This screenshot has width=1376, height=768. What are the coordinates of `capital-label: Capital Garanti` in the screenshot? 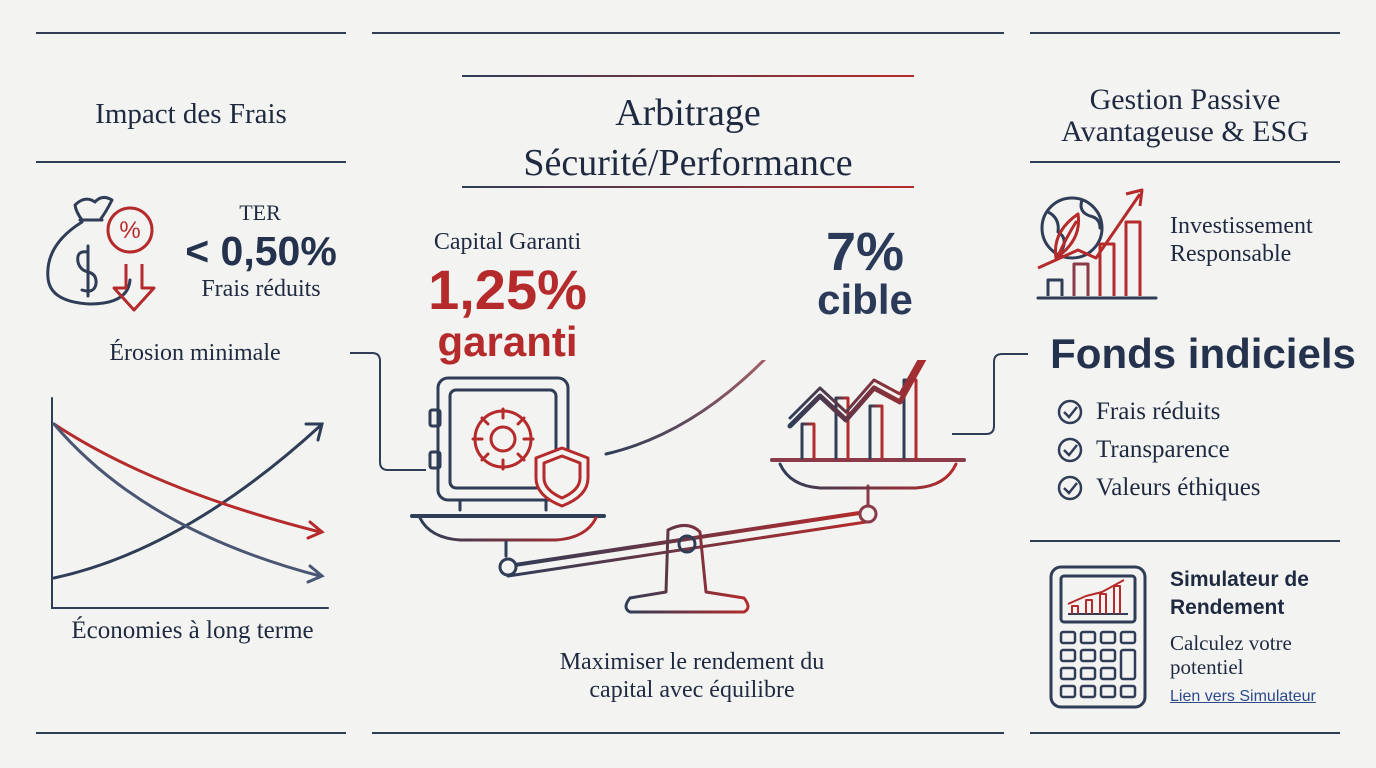 It's located at (507, 242).